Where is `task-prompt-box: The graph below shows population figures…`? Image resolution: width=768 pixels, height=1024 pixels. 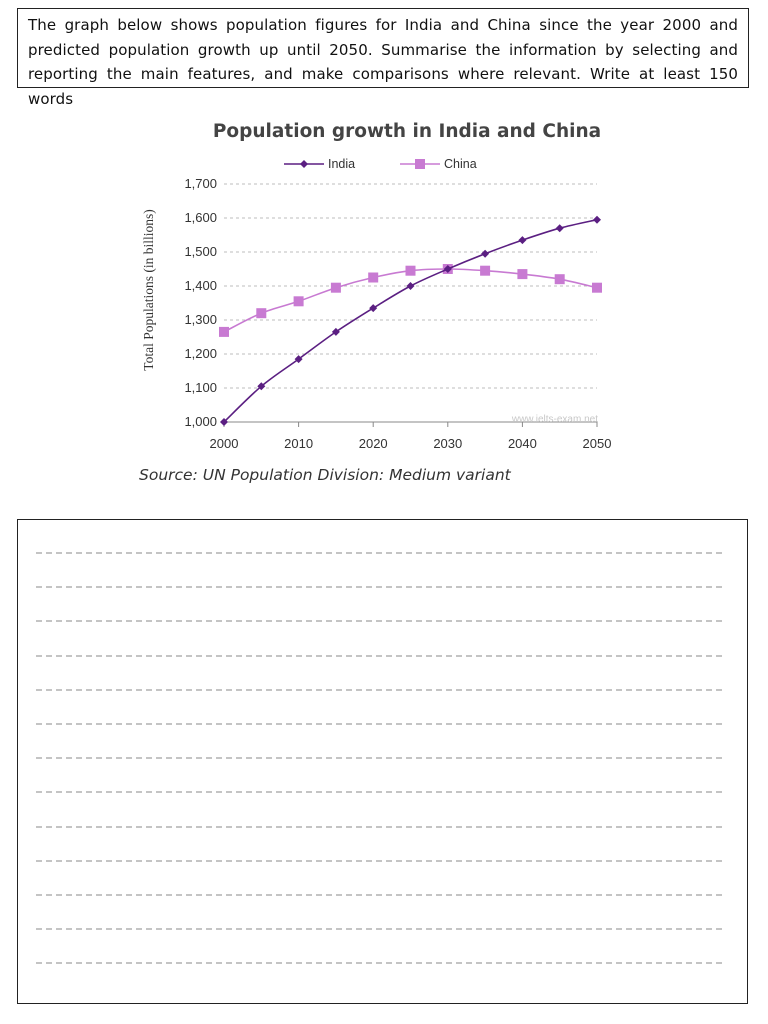
task-prompt-box: The graph below shows population figures… is located at coordinates (383, 58).